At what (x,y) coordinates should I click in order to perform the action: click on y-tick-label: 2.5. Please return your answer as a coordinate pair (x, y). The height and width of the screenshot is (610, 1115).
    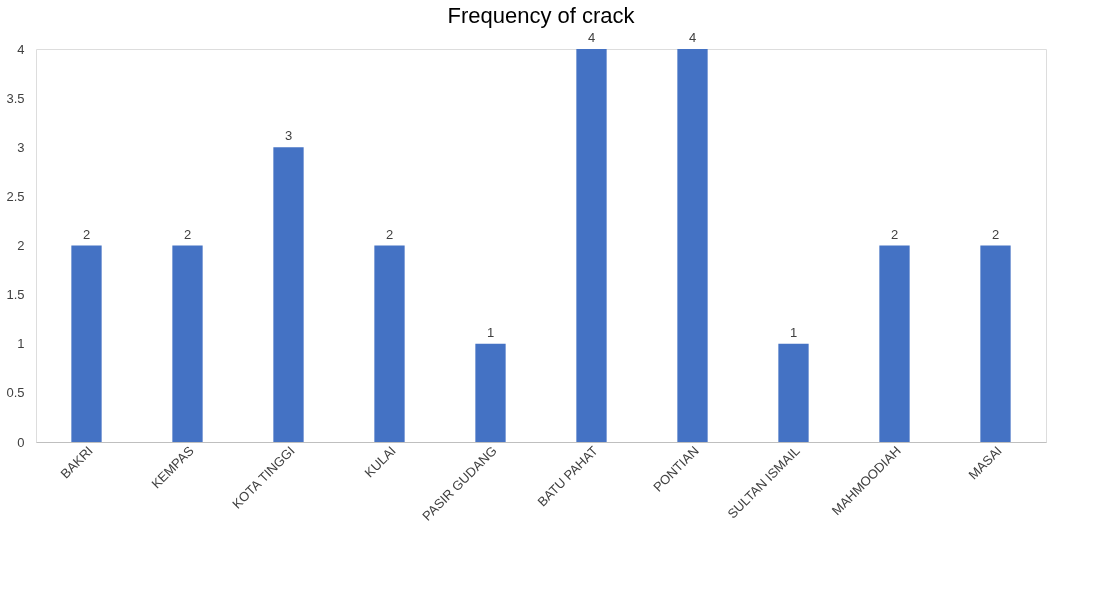
    Looking at the image, I should click on (15, 196).